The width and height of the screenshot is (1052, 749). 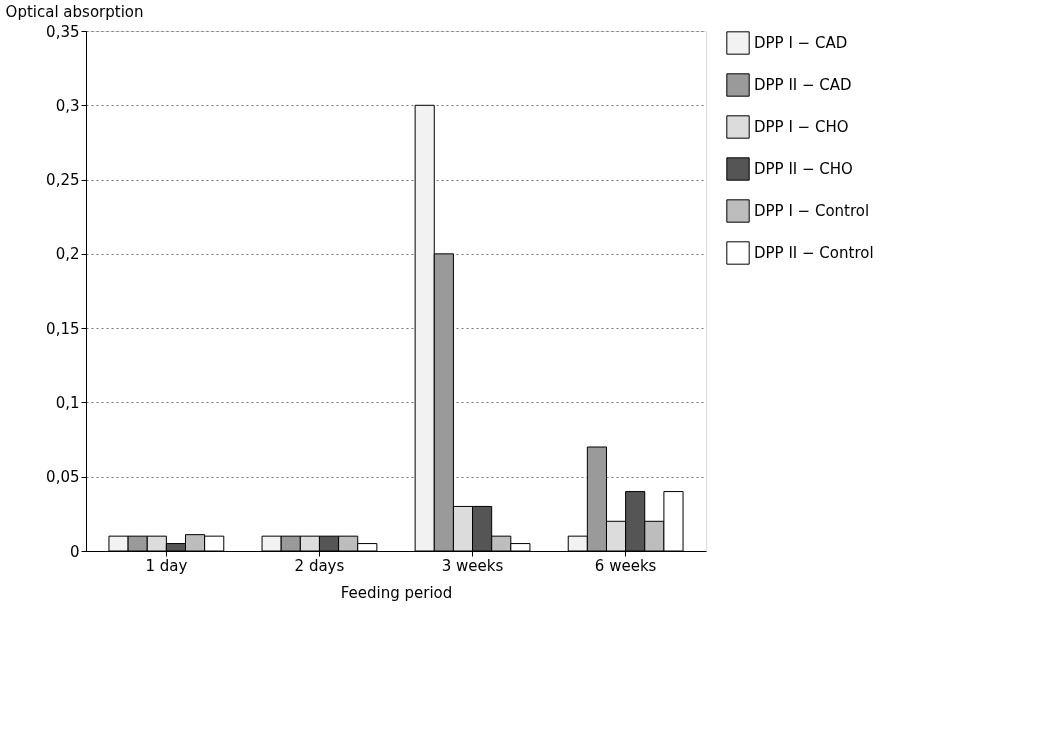 What do you see at coordinates (63, 477) in the screenshot?
I see `y-tick-label: 0,05` at bounding box center [63, 477].